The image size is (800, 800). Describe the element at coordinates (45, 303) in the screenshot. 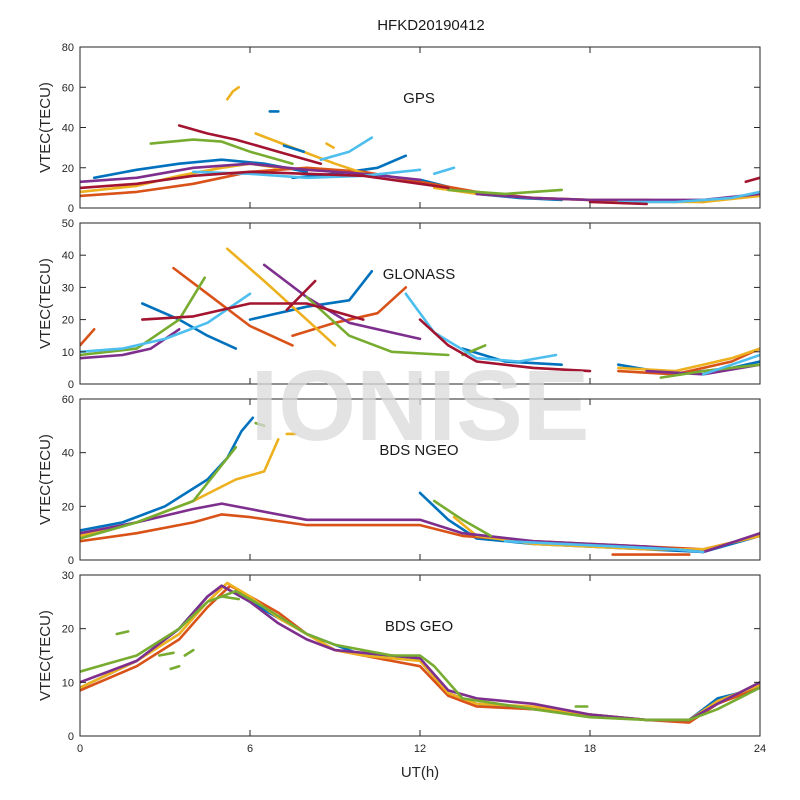

I see `panel-1-y-axis-label: VTEC(TECU)` at that location.